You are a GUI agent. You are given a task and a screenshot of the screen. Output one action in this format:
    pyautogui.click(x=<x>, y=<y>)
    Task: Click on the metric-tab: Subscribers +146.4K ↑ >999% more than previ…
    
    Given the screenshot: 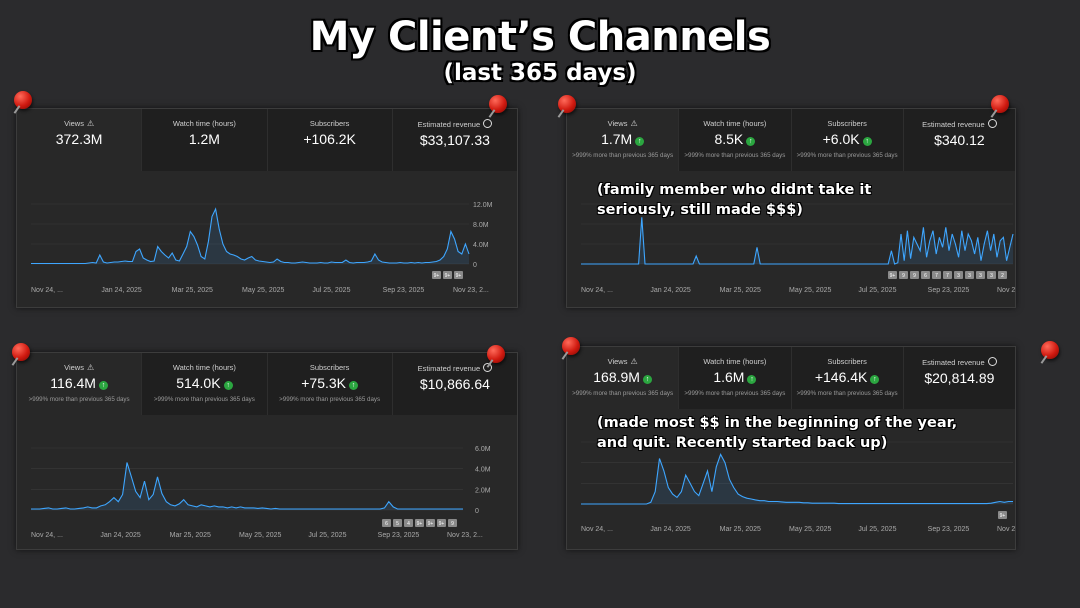 What is the action you would take?
    pyautogui.click(x=847, y=378)
    